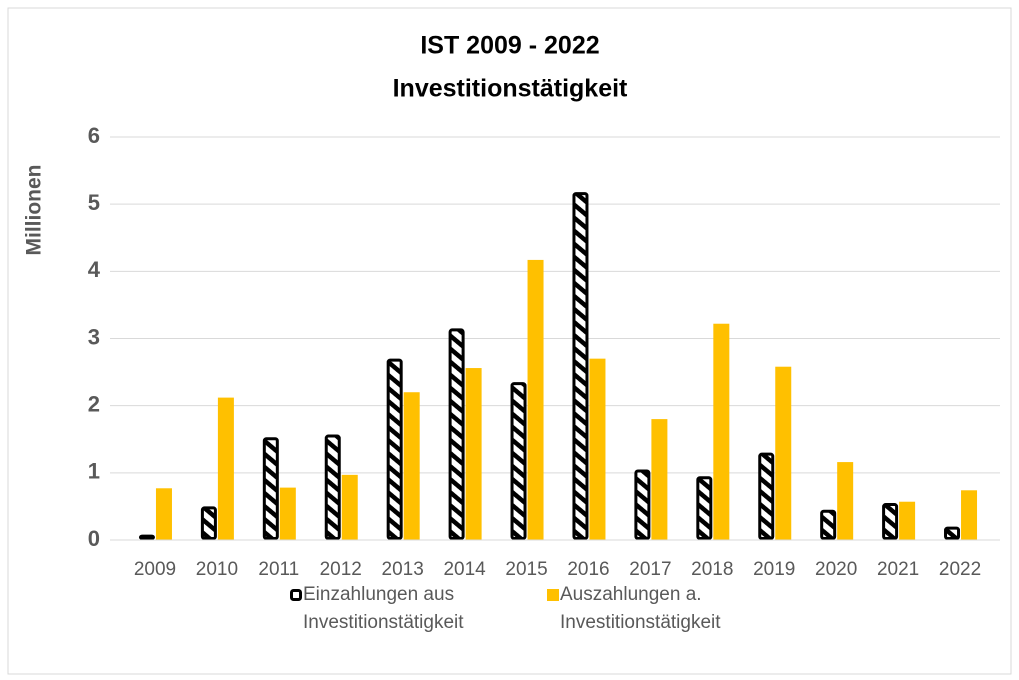  What do you see at coordinates (836, 569) in the screenshot?
I see `x-tick-label: 2020` at bounding box center [836, 569].